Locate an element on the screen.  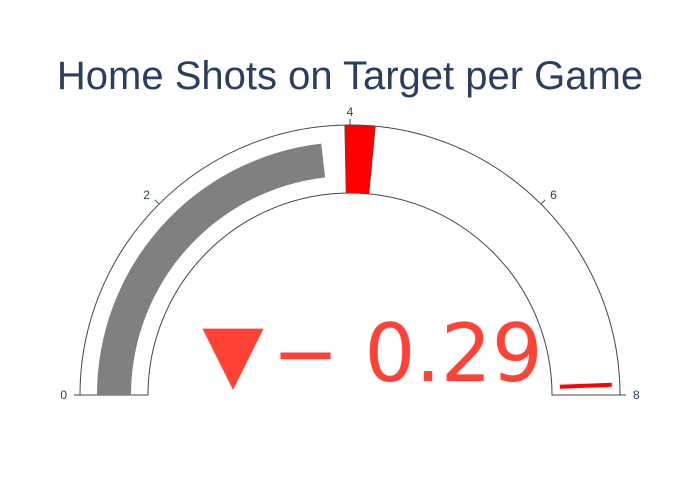
gauge-tick-label: 2 is located at coordinates (146, 195).